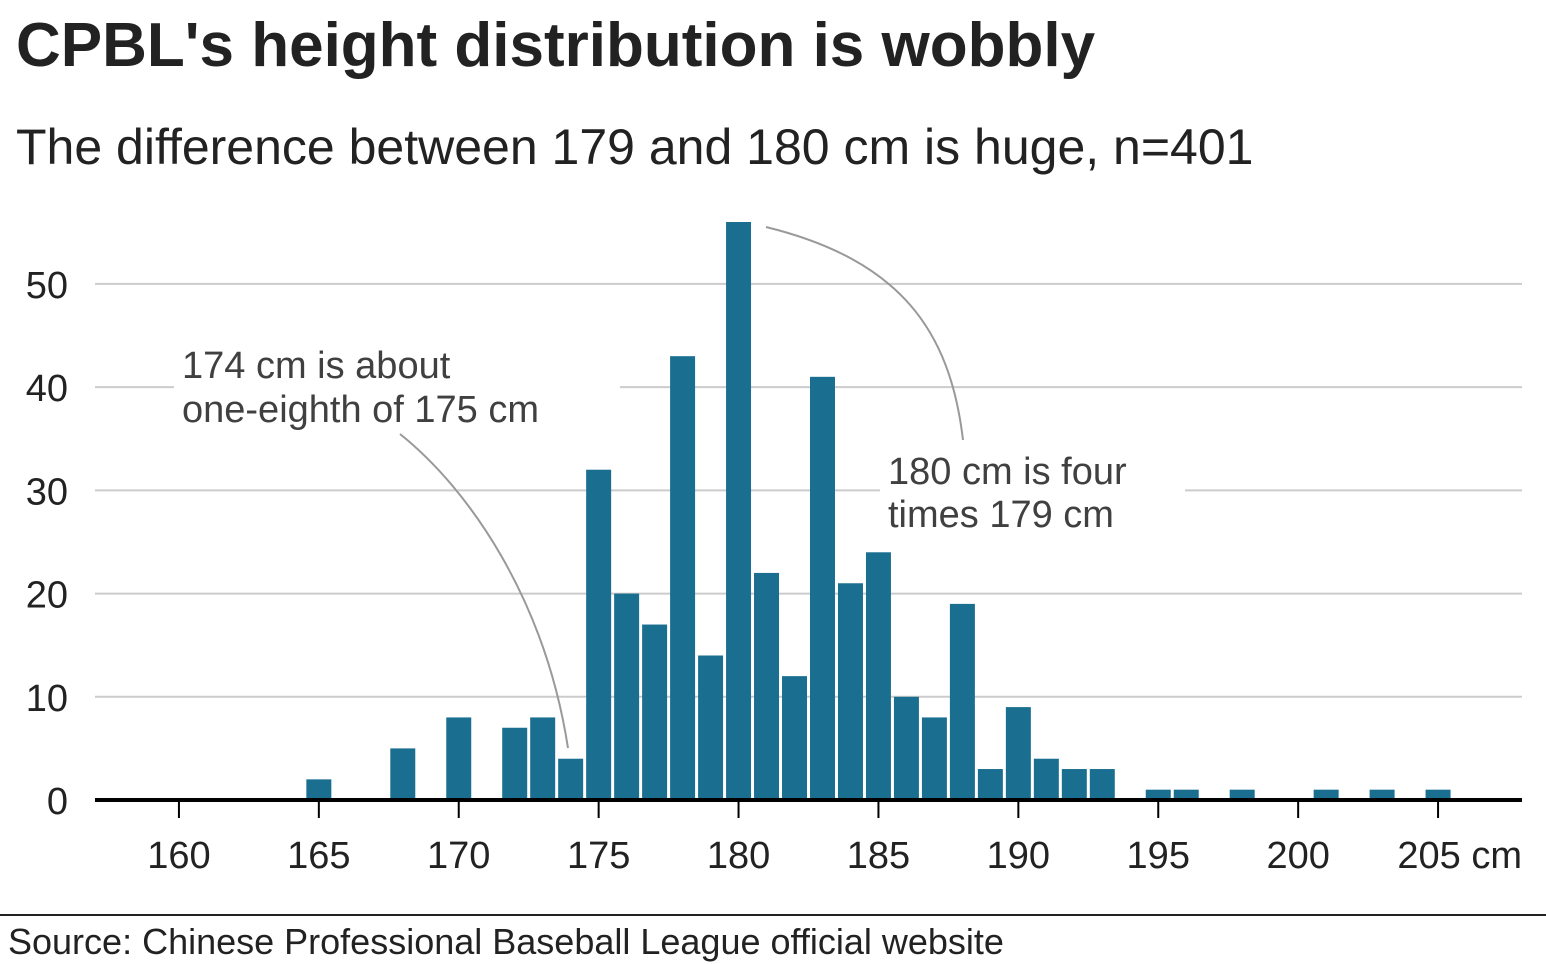 The image size is (1546, 964). What do you see at coordinates (1158, 856) in the screenshot?
I see `x-tick-label-195: 195` at bounding box center [1158, 856].